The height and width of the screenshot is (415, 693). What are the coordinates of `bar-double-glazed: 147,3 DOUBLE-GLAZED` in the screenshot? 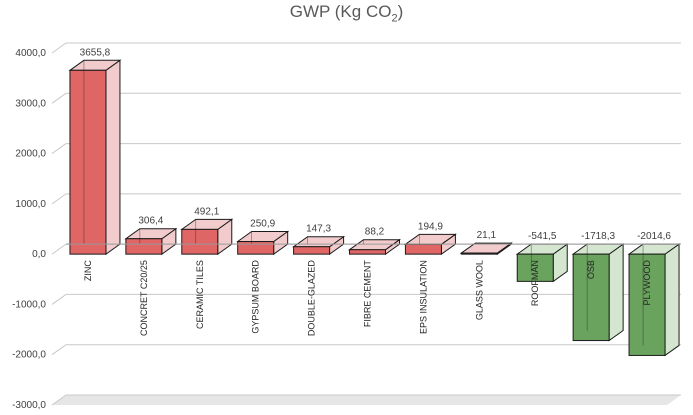 It's located at (319, 280).